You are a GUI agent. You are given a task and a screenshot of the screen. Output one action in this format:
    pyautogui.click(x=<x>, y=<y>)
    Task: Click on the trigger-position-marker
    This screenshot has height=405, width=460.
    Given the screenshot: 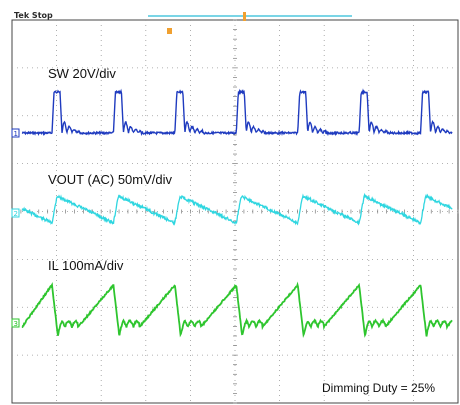 What is the action you would take?
    pyautogui.click(x=169, y=31)
    